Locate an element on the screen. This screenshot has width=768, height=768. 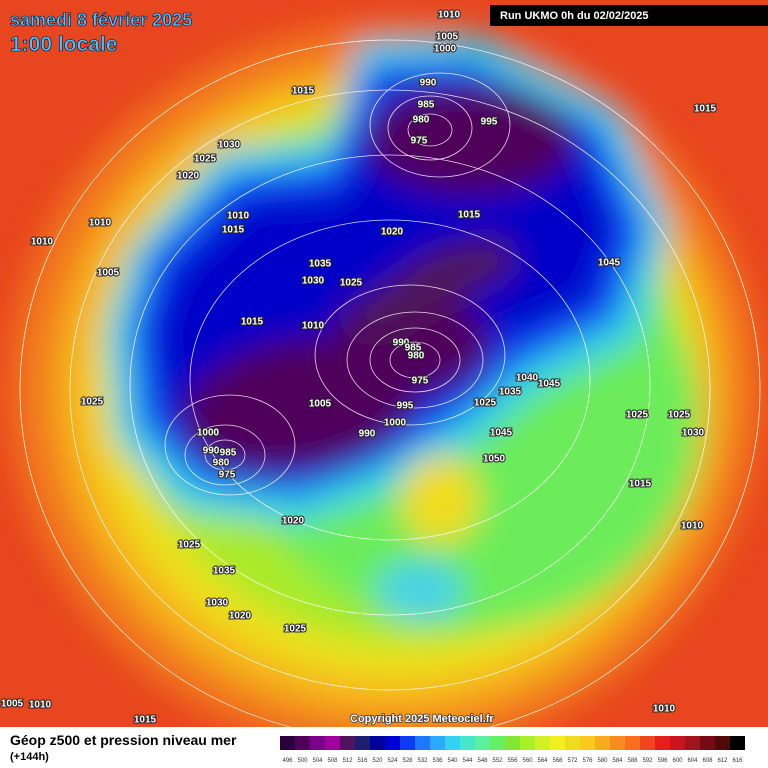
legend-title: Géop z500 et pression niveau mer is located at coordinates (123, 740).